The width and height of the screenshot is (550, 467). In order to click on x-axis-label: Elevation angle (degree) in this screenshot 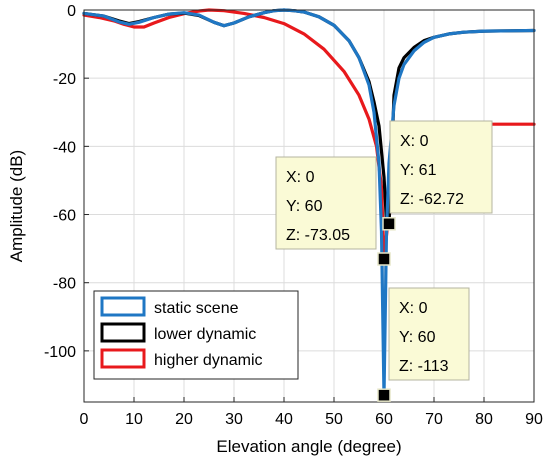, I will do `click(308, 446)`.